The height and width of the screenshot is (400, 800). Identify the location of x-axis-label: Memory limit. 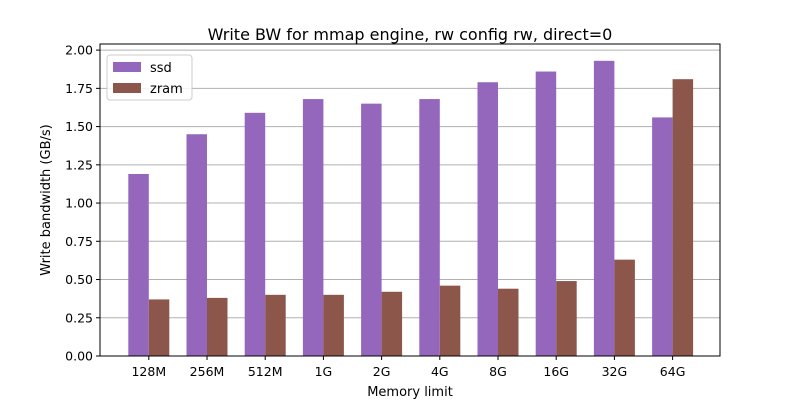
(410, 392).